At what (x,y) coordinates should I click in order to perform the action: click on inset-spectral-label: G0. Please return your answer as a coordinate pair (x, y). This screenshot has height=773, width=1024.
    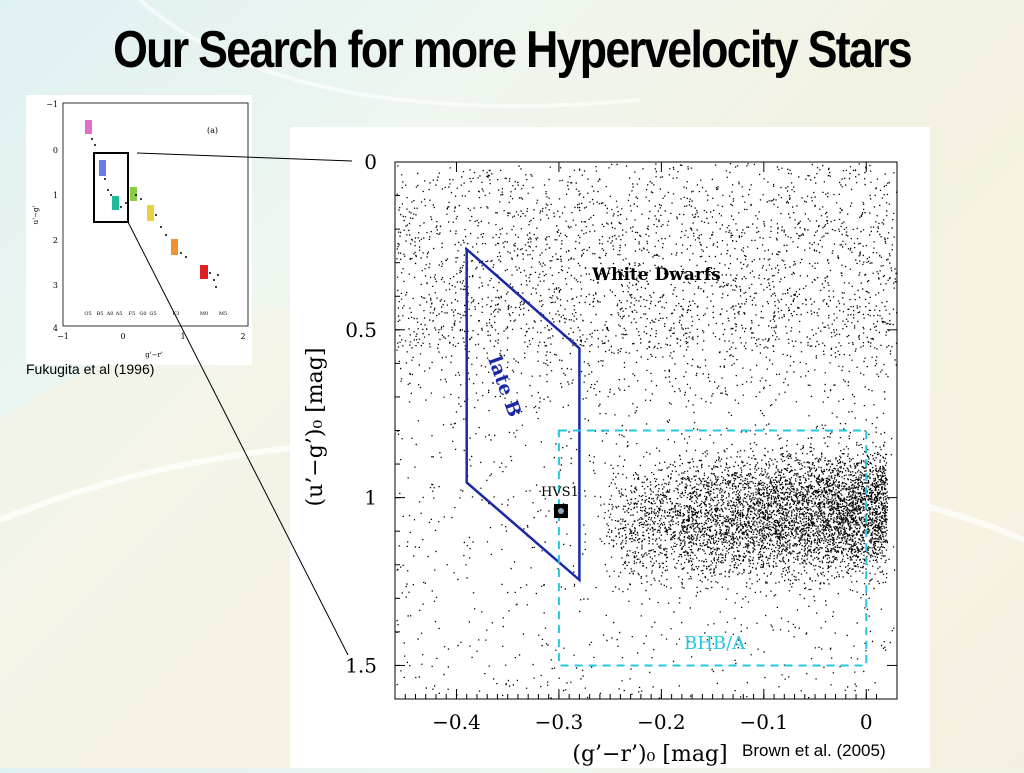
    Looking at the image, I should click on (142, 314).